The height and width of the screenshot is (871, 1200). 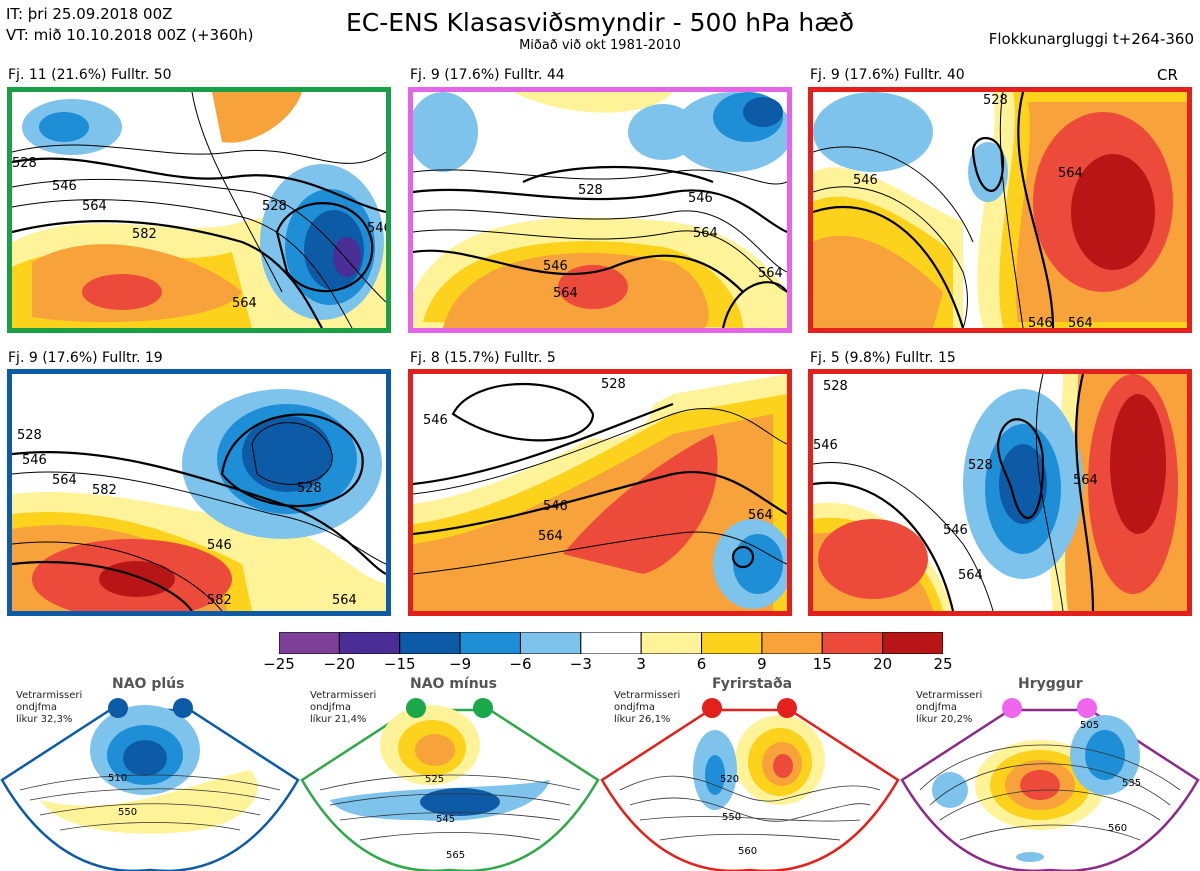 What do you see at coordinates (445, 819) in the screenshot?
I see `regime-contour-label: 545` at bounding box center [445, 819].